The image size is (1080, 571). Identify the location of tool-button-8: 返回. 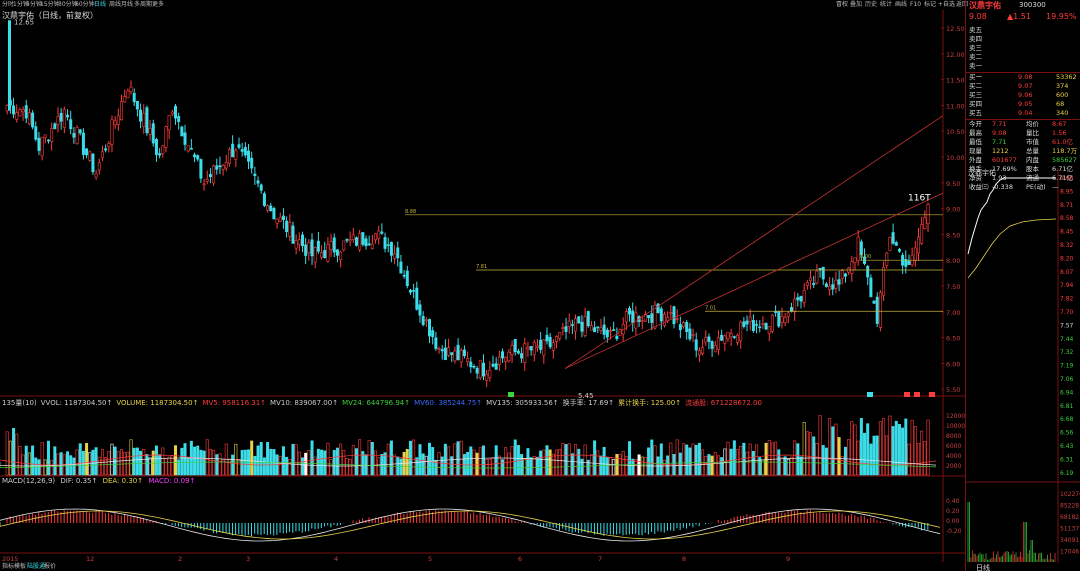
(962, 4).